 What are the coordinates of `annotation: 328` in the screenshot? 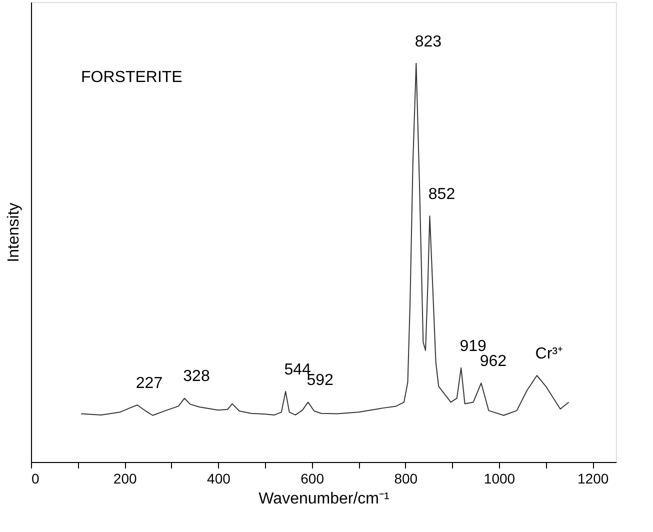 It's located at (196, 377).